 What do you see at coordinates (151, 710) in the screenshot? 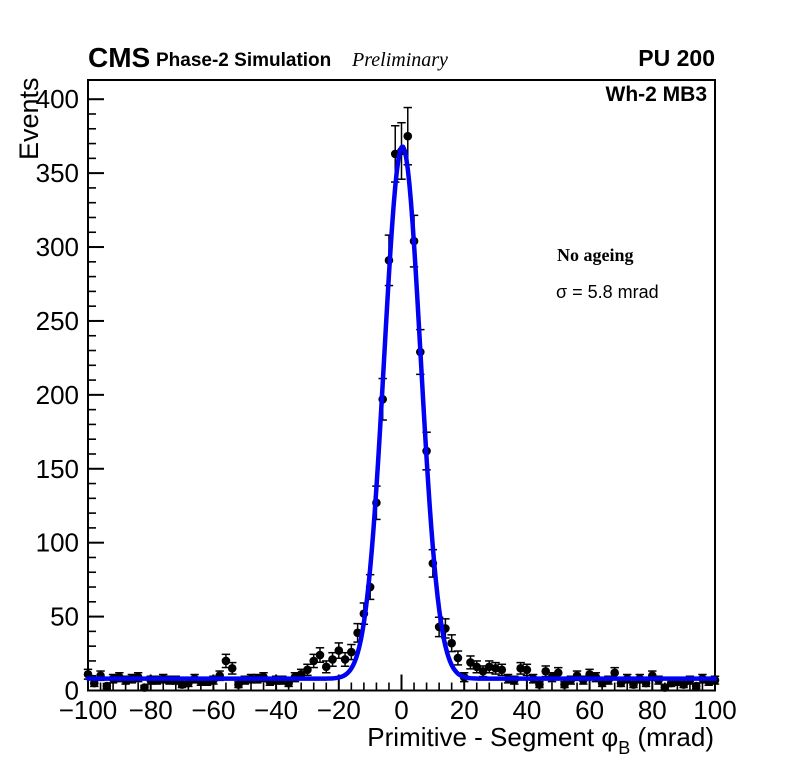
I see `x-tick-label: −80` at bounding box center [151, 710].